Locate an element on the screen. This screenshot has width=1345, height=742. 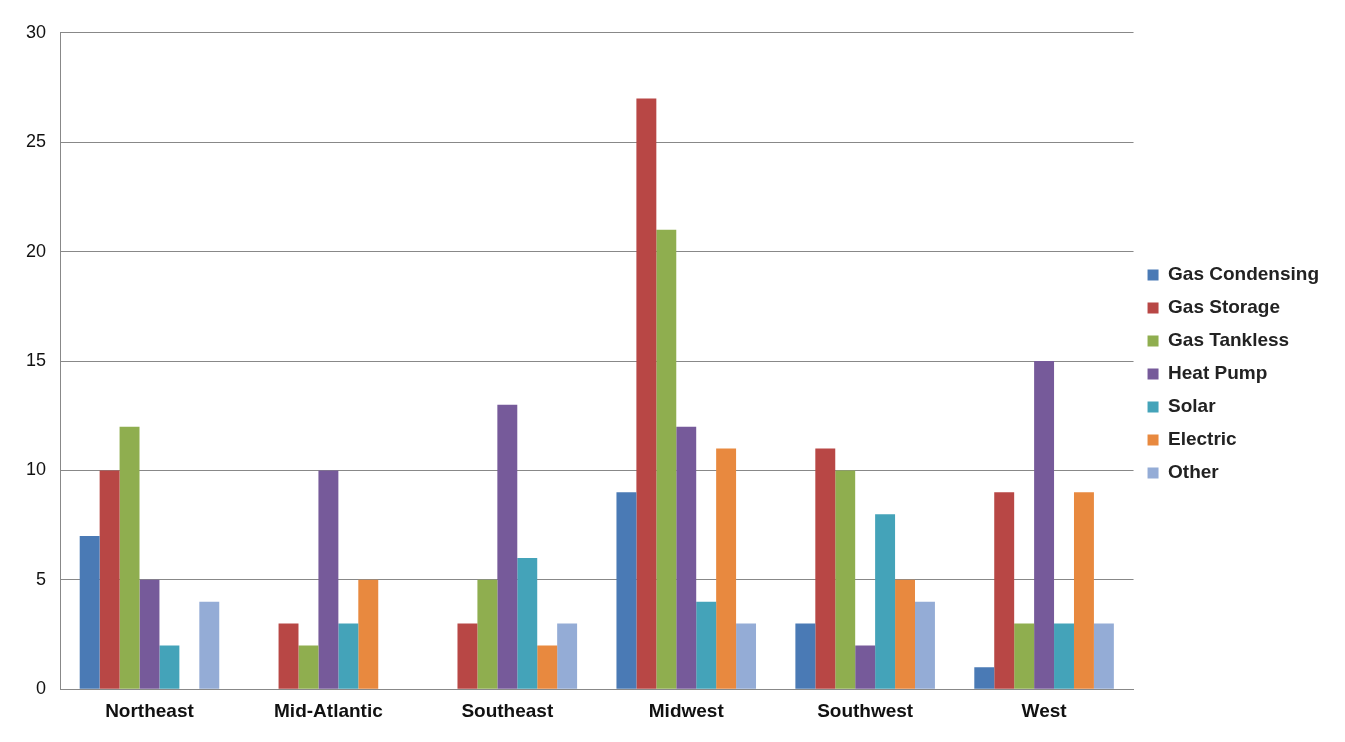
legend-label: Solar is located at coordinates (1192, 406).